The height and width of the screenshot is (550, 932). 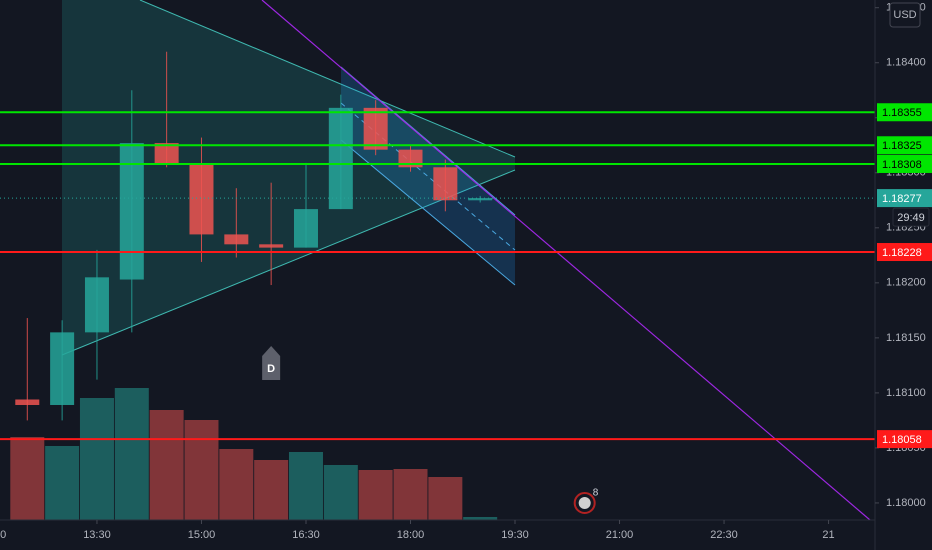 I want to click on x-tick-label: 15:00, so click(x=202, y=535).